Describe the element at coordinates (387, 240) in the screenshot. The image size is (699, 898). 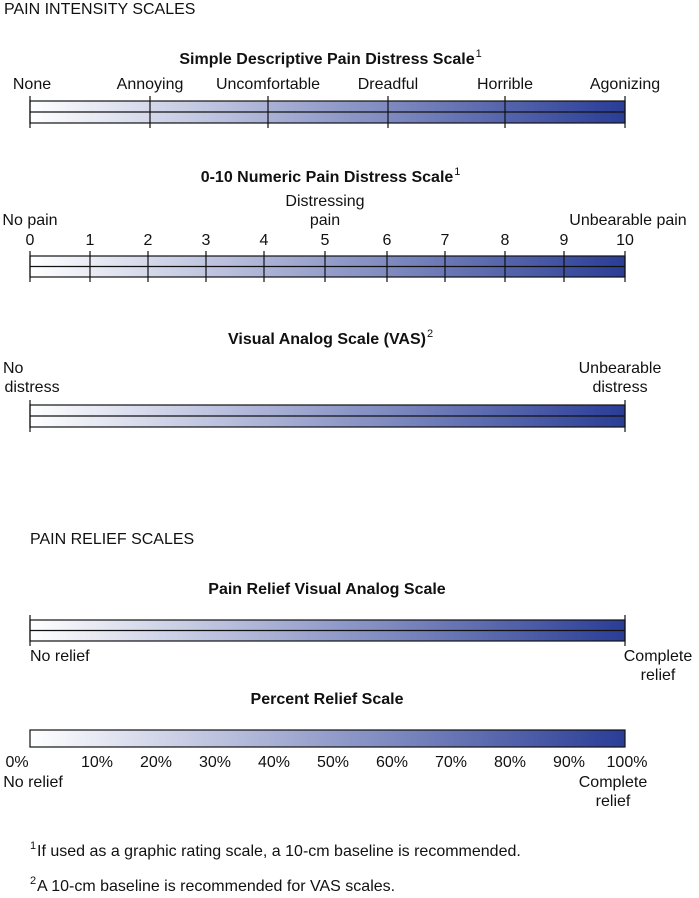
I see `number-label: 6` at that location.